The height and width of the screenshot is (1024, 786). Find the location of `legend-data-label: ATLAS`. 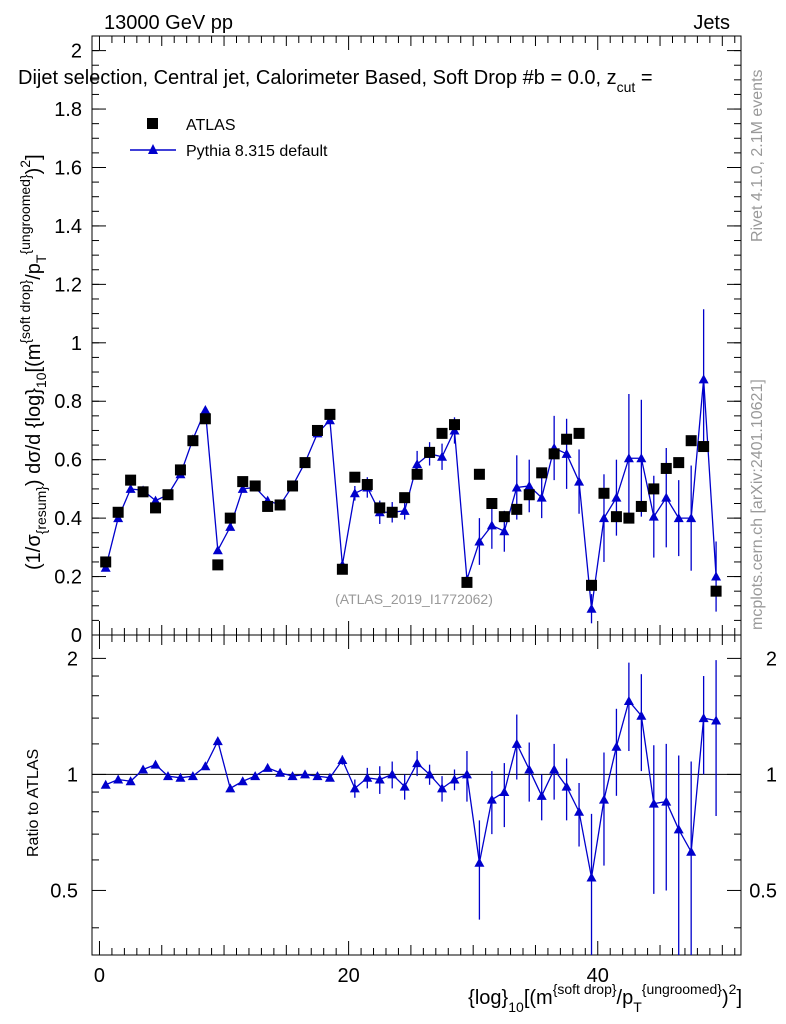

legend-data-label: ATLAS is located at coordinates (211, 125).